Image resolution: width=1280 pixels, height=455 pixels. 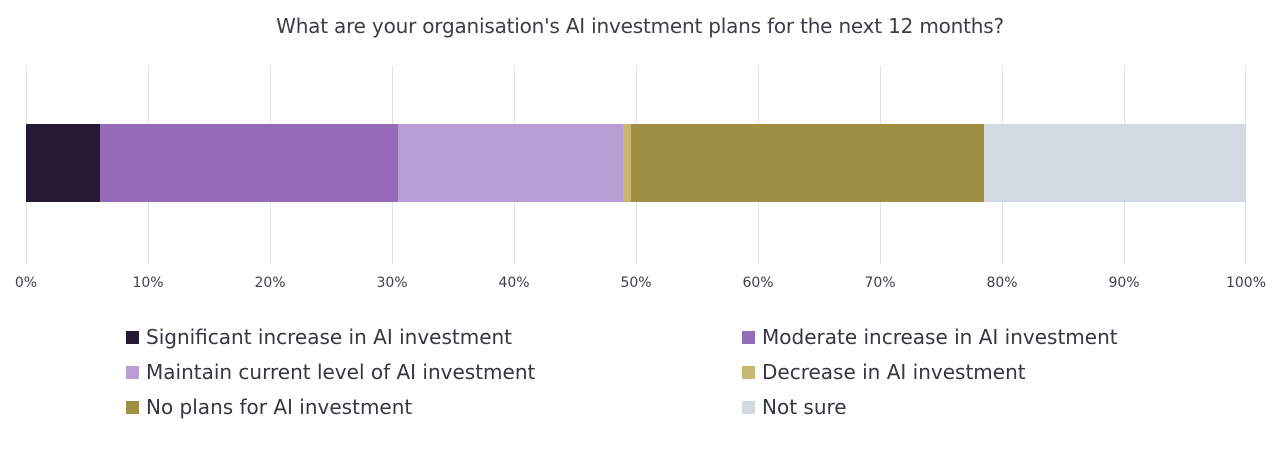 I want to click on legend-item-significant-increase: Significant increase in AI investment, so click(x=434, y=337).